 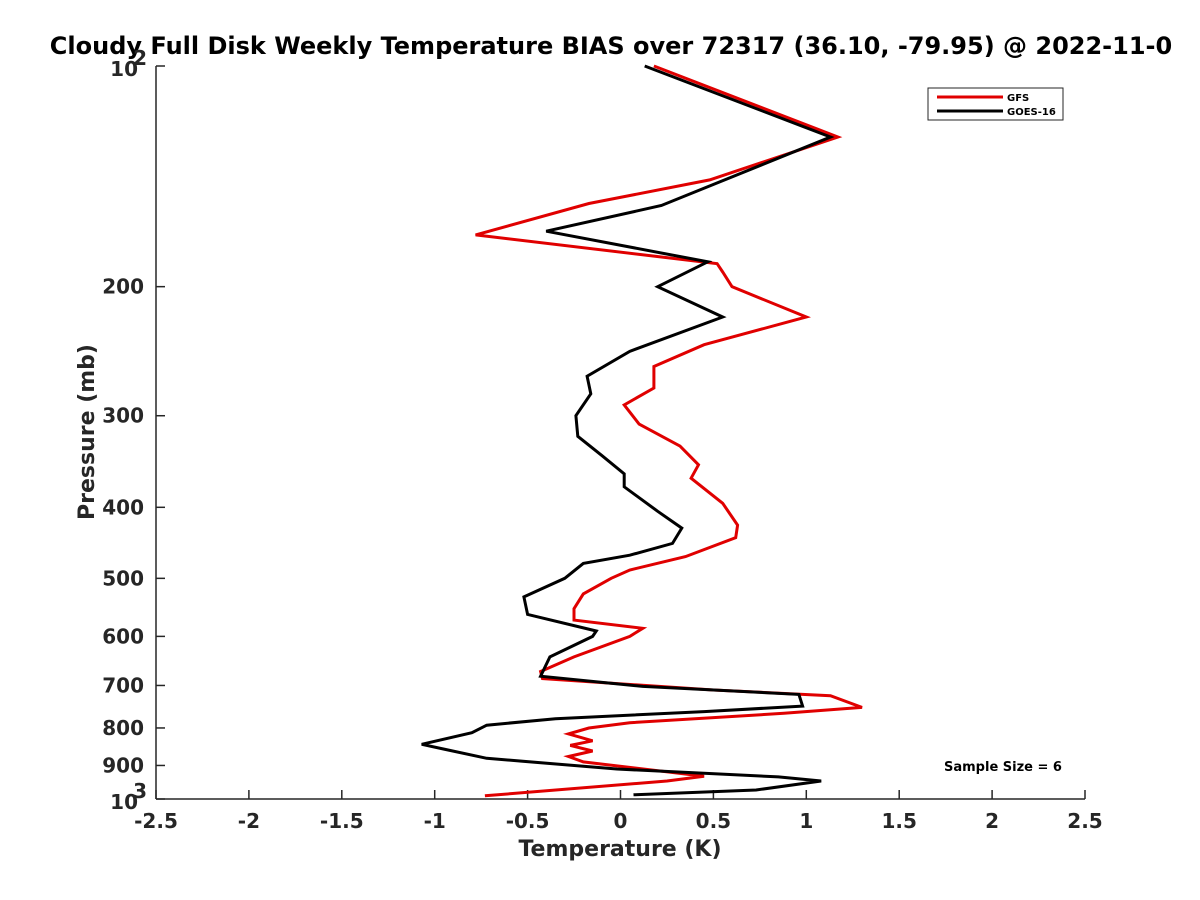 I want to click on legend-label: GOES-16, so click(x=1031, y=112).